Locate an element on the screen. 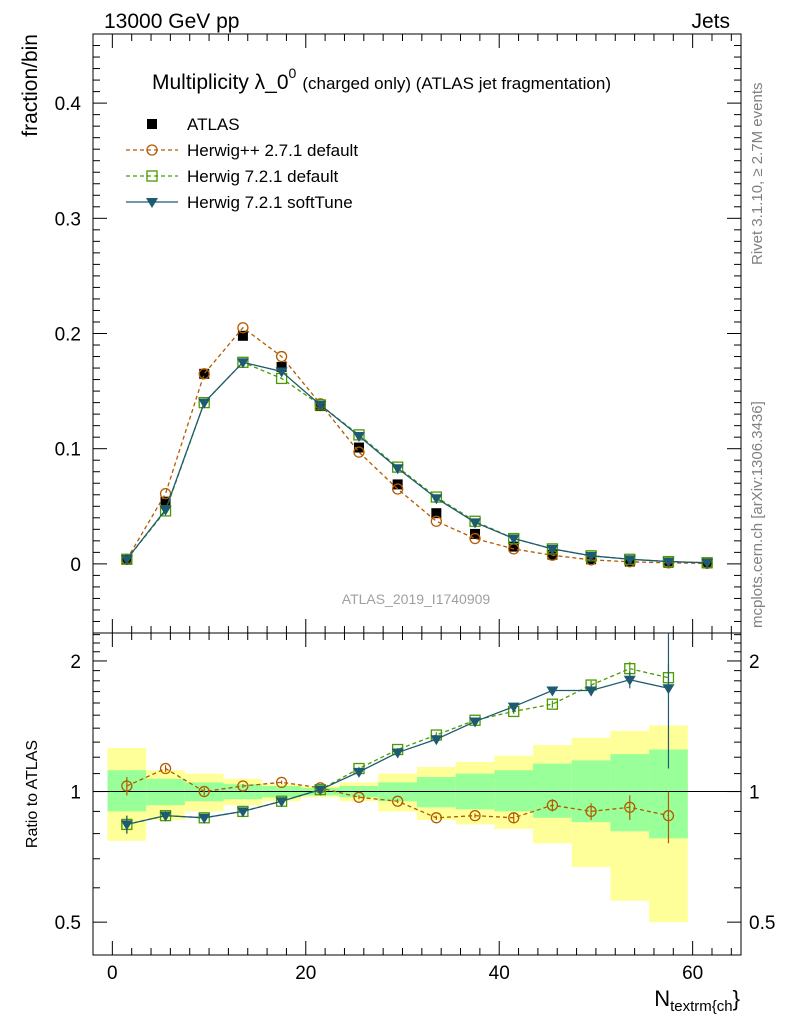  main-y-tick-label: 0.2 is located at coordinates (68, 335).